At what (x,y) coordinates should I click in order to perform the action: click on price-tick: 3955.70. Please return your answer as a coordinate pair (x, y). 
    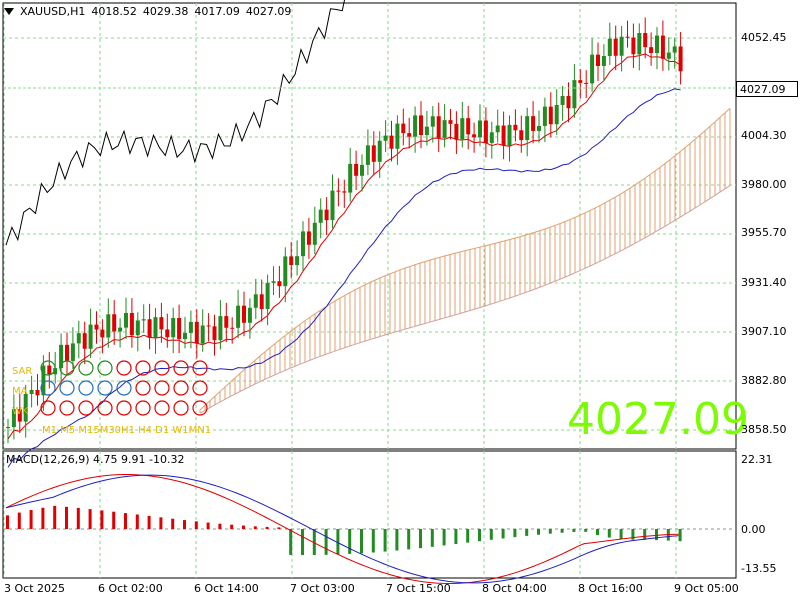
    Looking at the image, I should click on (764, 232).